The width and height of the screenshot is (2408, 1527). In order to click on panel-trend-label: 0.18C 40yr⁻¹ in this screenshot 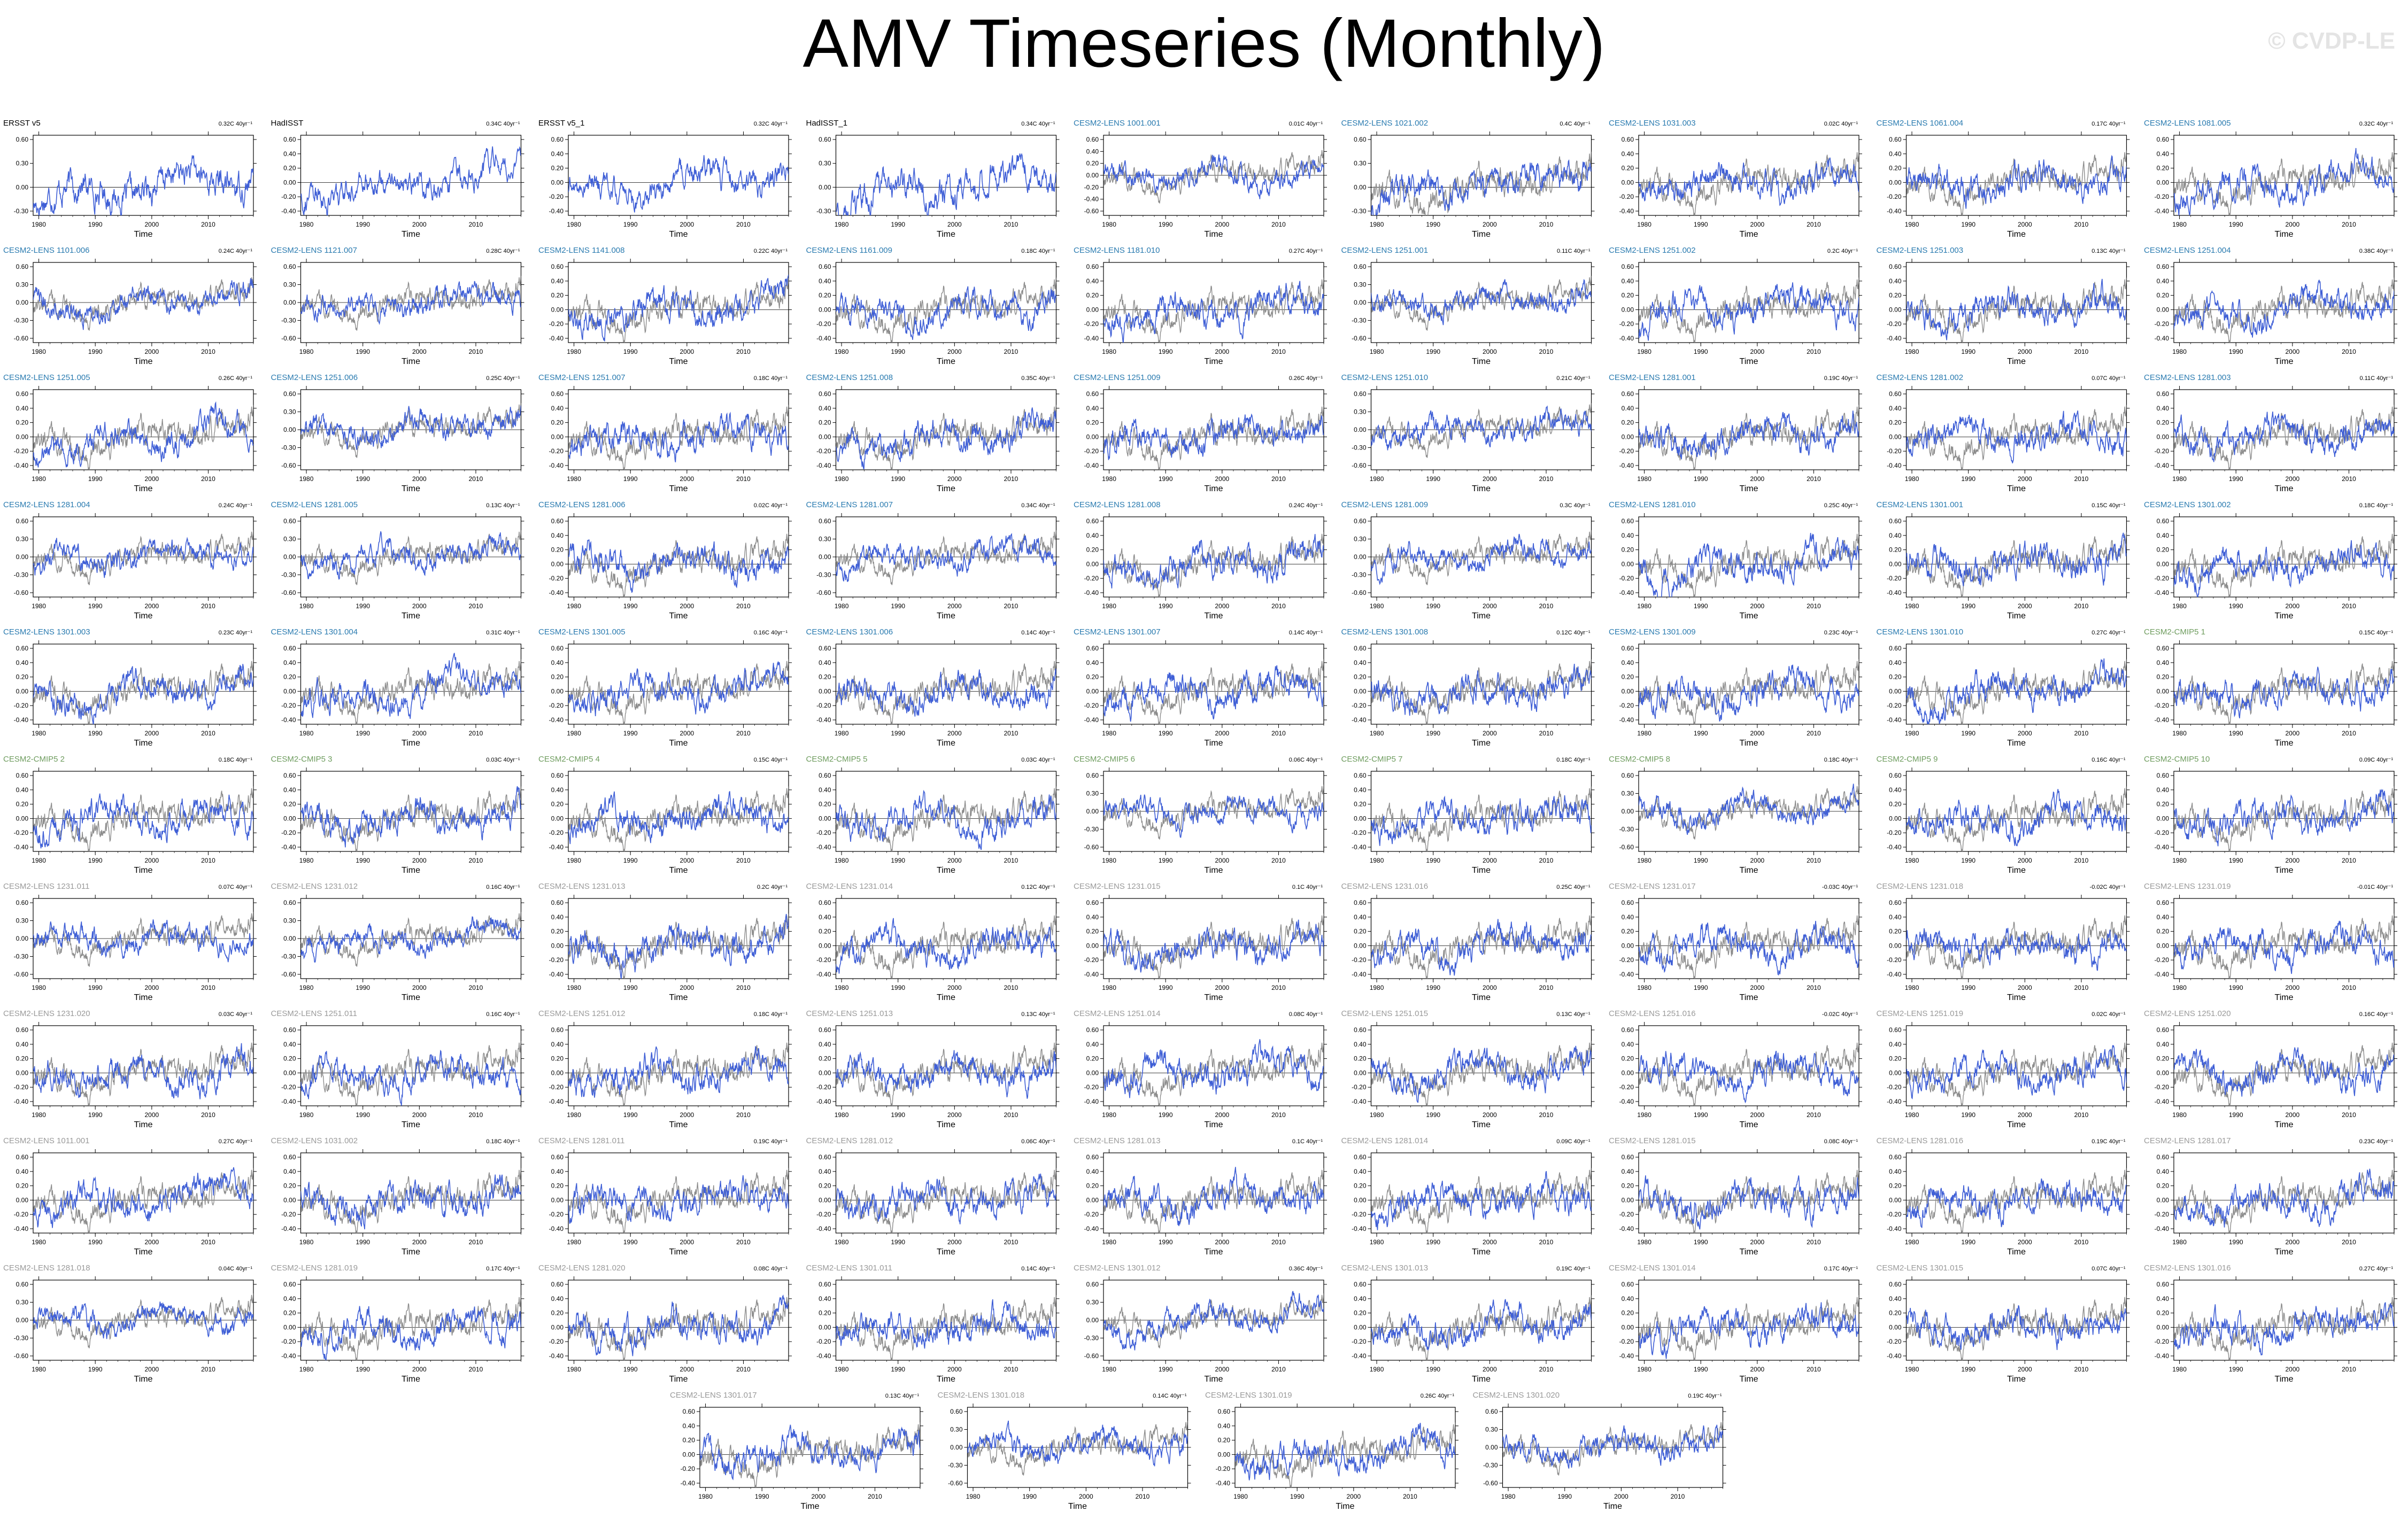, I will do `click(771, 1014)`.